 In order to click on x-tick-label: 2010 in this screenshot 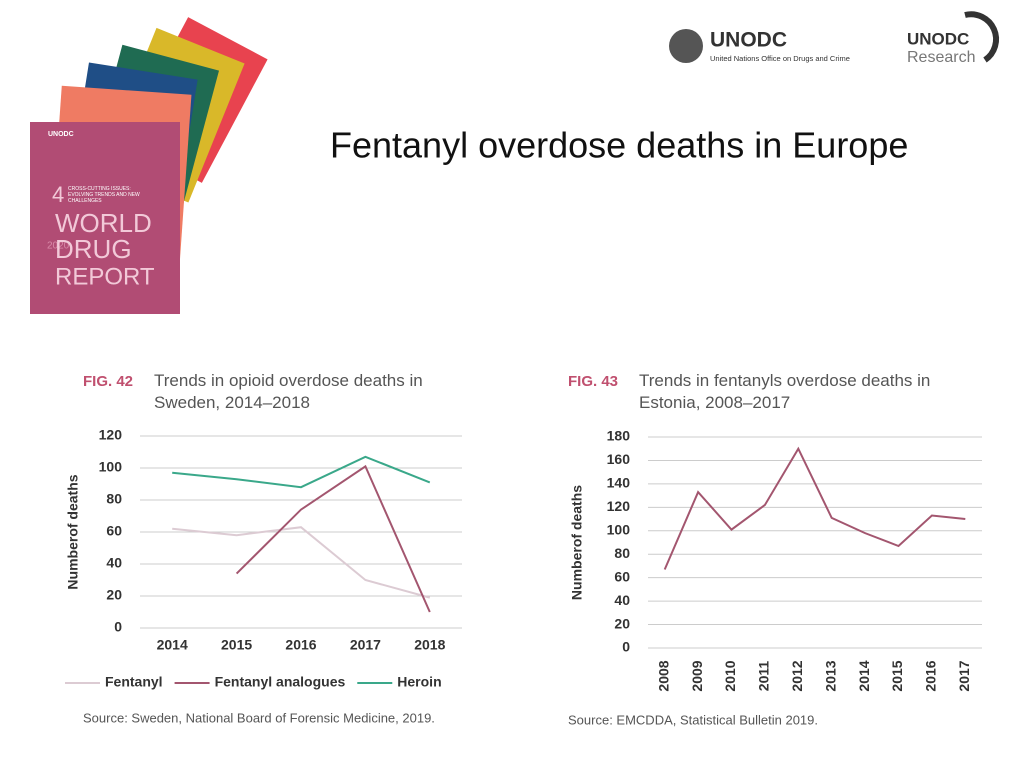, I will do `click(730, 675)`.